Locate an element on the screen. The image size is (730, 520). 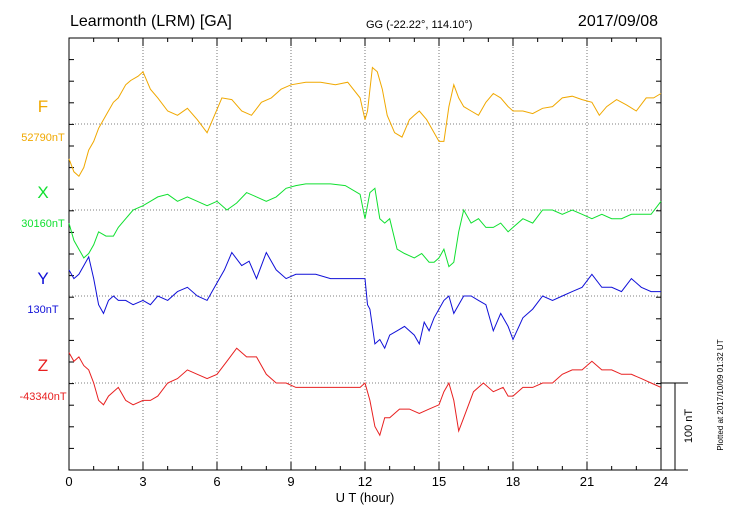
series-line-z is located at coordinates (365, 392).